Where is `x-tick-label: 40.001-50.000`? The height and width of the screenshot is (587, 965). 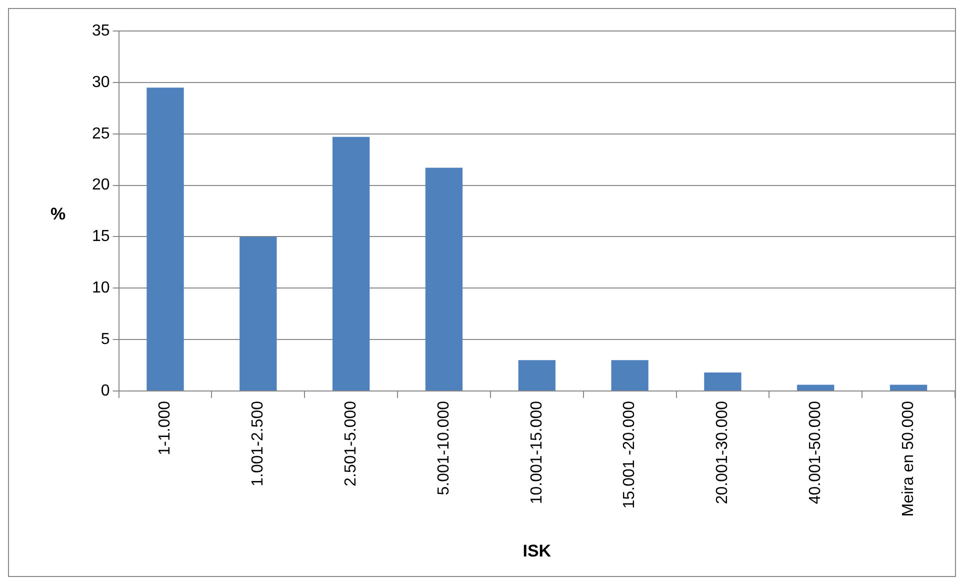 x-tick-label: 40.001-50.000 is located at coordinates (815, 452).